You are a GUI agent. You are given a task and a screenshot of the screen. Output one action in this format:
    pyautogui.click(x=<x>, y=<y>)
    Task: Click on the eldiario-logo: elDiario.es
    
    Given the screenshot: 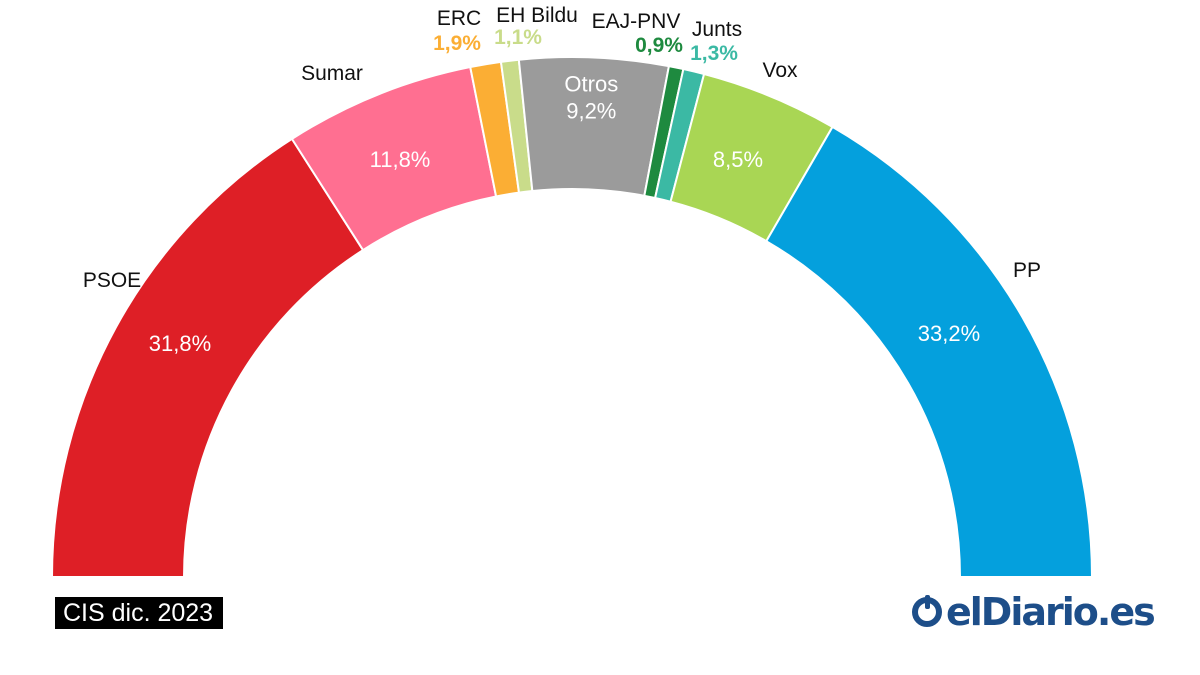 What is the action you would take?
    pyautogui.click(x=1034, y=612)
    